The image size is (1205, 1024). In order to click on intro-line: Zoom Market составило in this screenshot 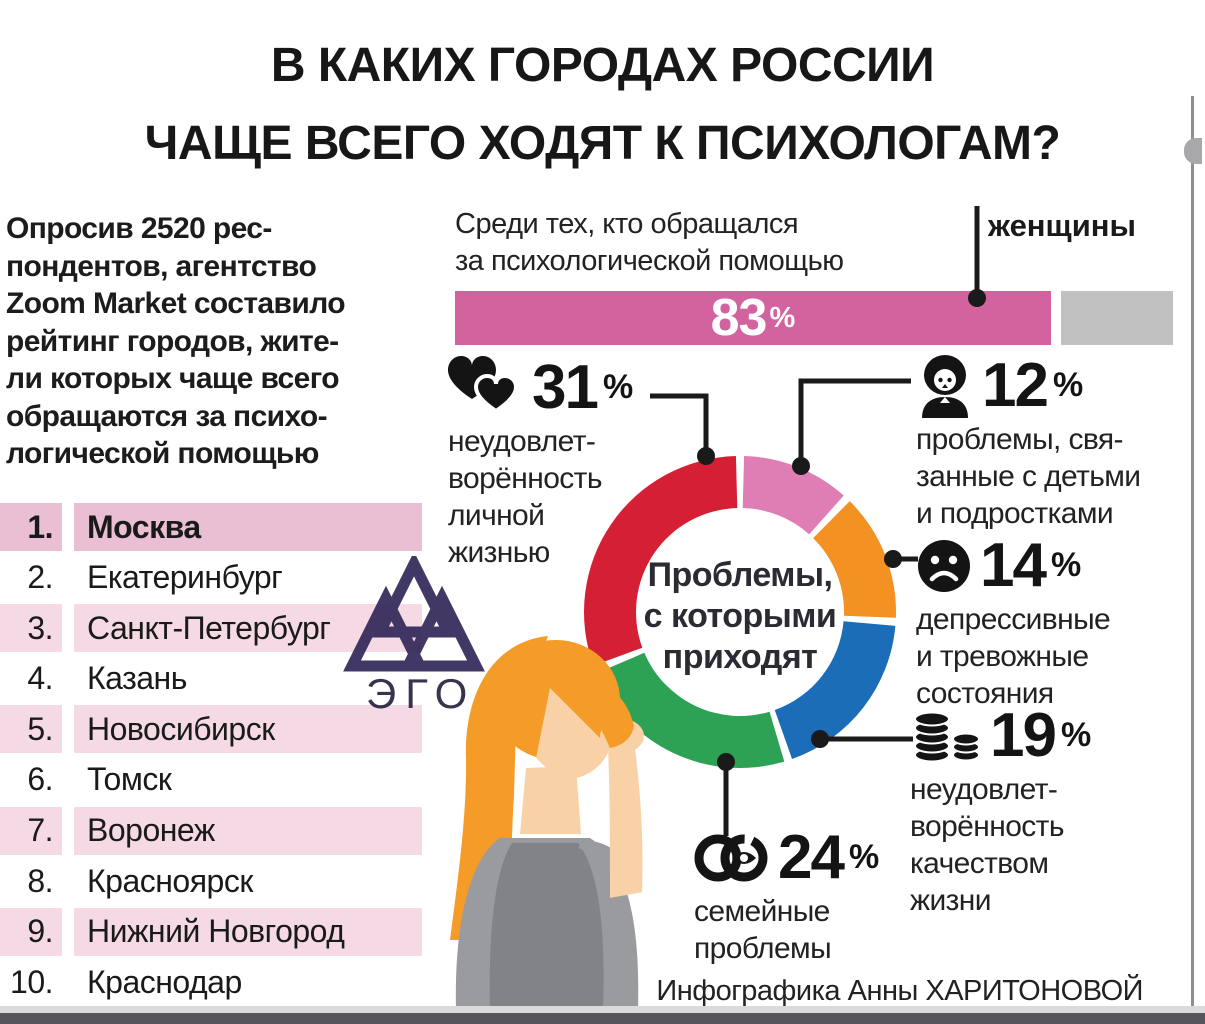, I will do `click(176, 303)`.